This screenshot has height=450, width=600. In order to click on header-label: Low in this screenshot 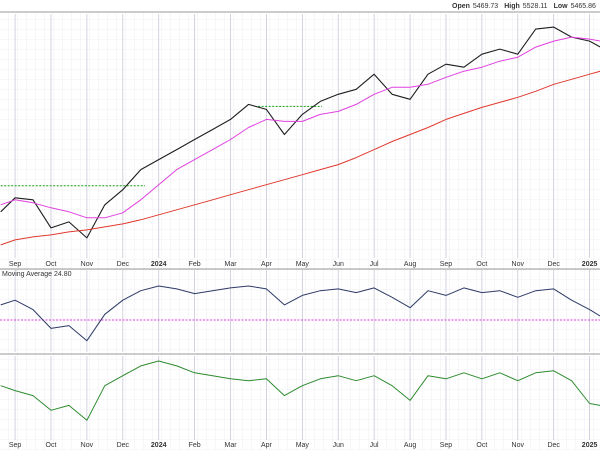, I will do `click(561, 6)`.